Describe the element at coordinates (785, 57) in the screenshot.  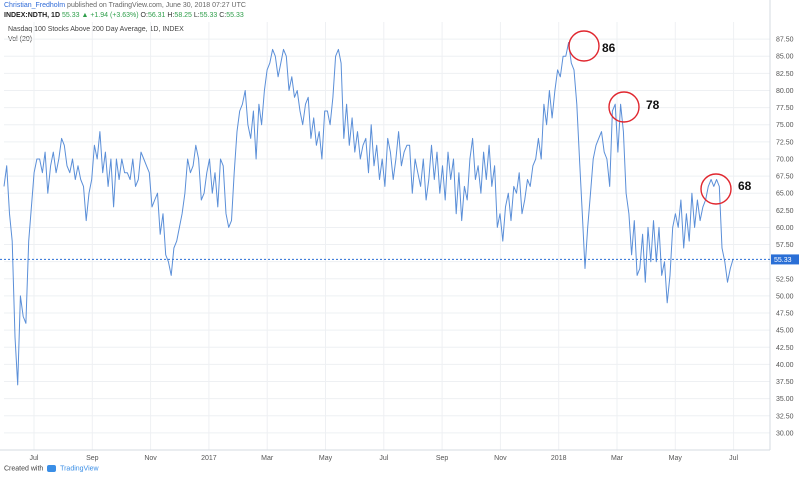
I see `y-tick-label: 85.00` at that location.